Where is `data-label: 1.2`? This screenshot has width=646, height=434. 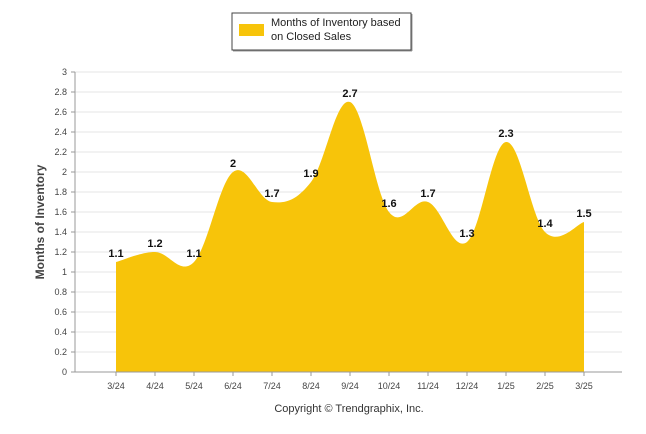 data-label: 1.2 is located at coordinates (154, 244).